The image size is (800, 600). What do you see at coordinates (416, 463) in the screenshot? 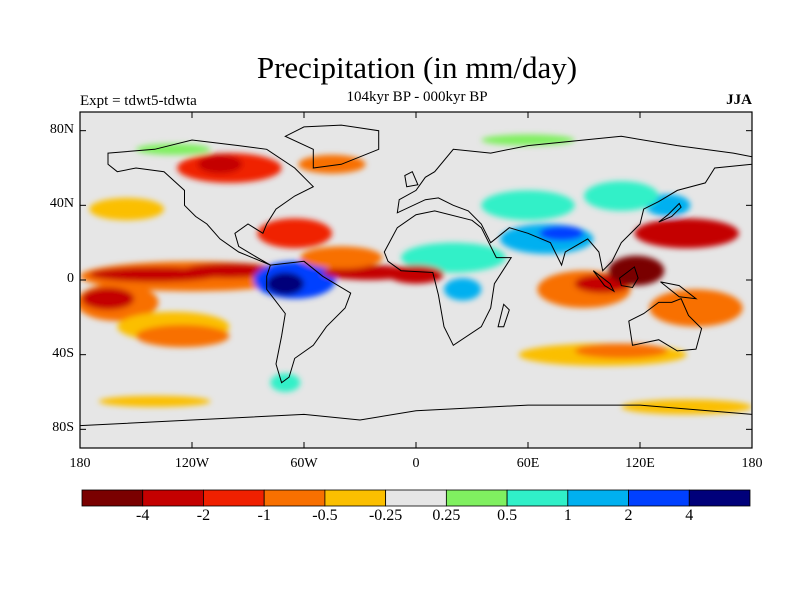
I see `x-tick-label: 0` at bounding box center [416, 463].